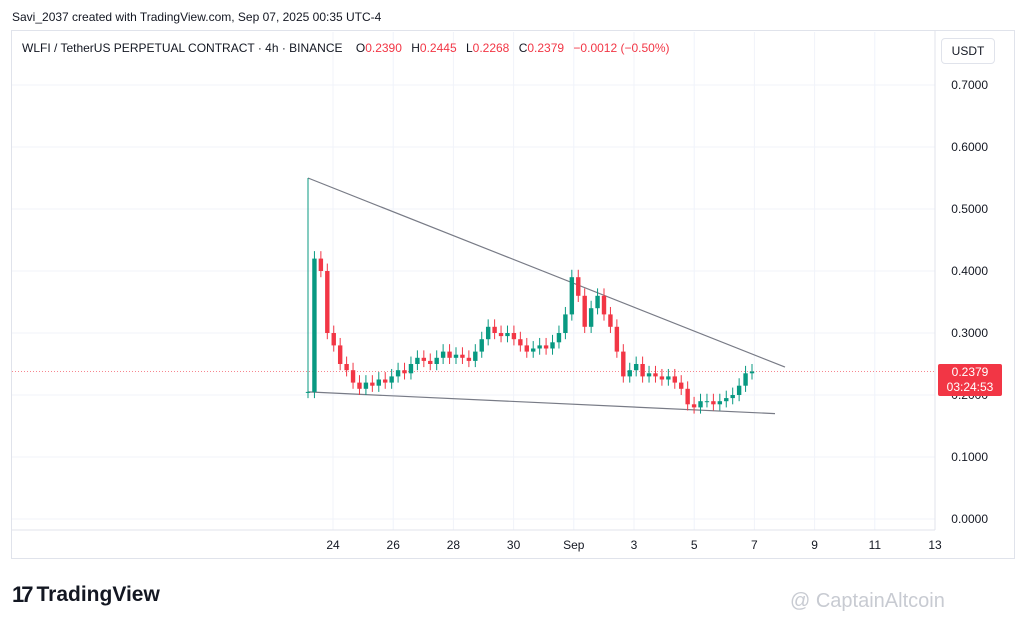 This screenshot has height=629, width=1024. Describe the element at coordinates (969, 271) in the screenshot. I see `y-tick-label: 0.4000` at that location.